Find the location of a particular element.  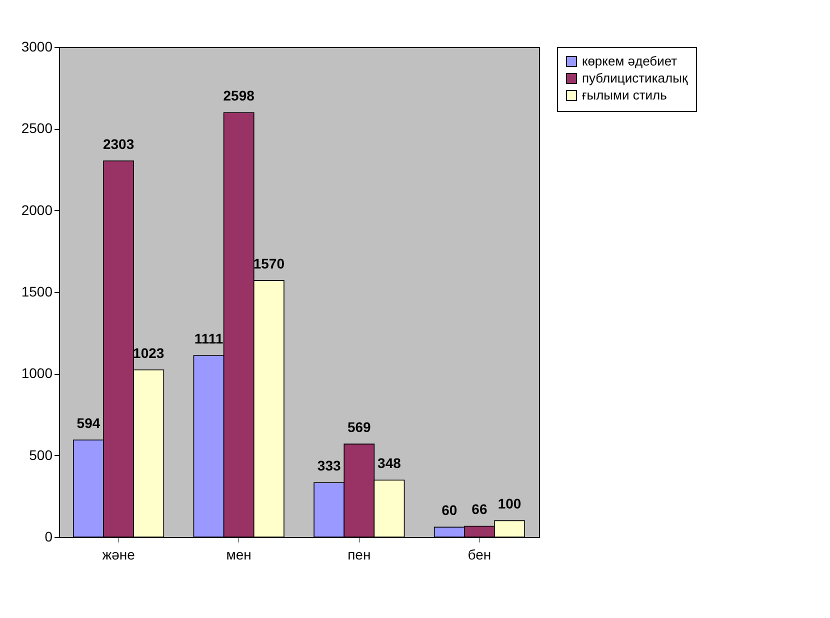

x-tick-label: мен is located at coordinates (239, 554).